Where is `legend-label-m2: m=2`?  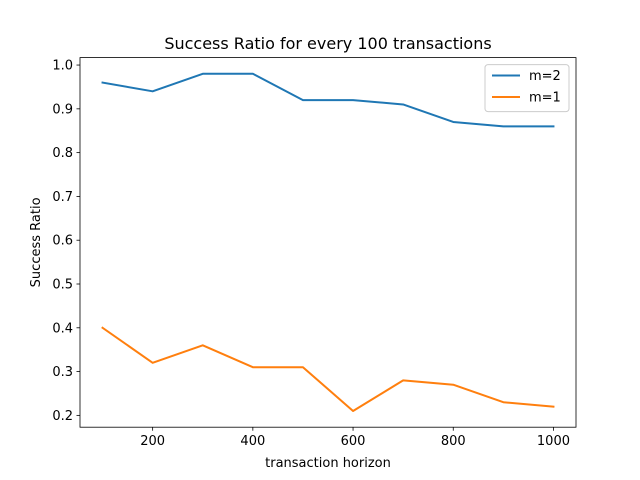 legend-label-m2: m=2 is located at coordinates (545, 76).